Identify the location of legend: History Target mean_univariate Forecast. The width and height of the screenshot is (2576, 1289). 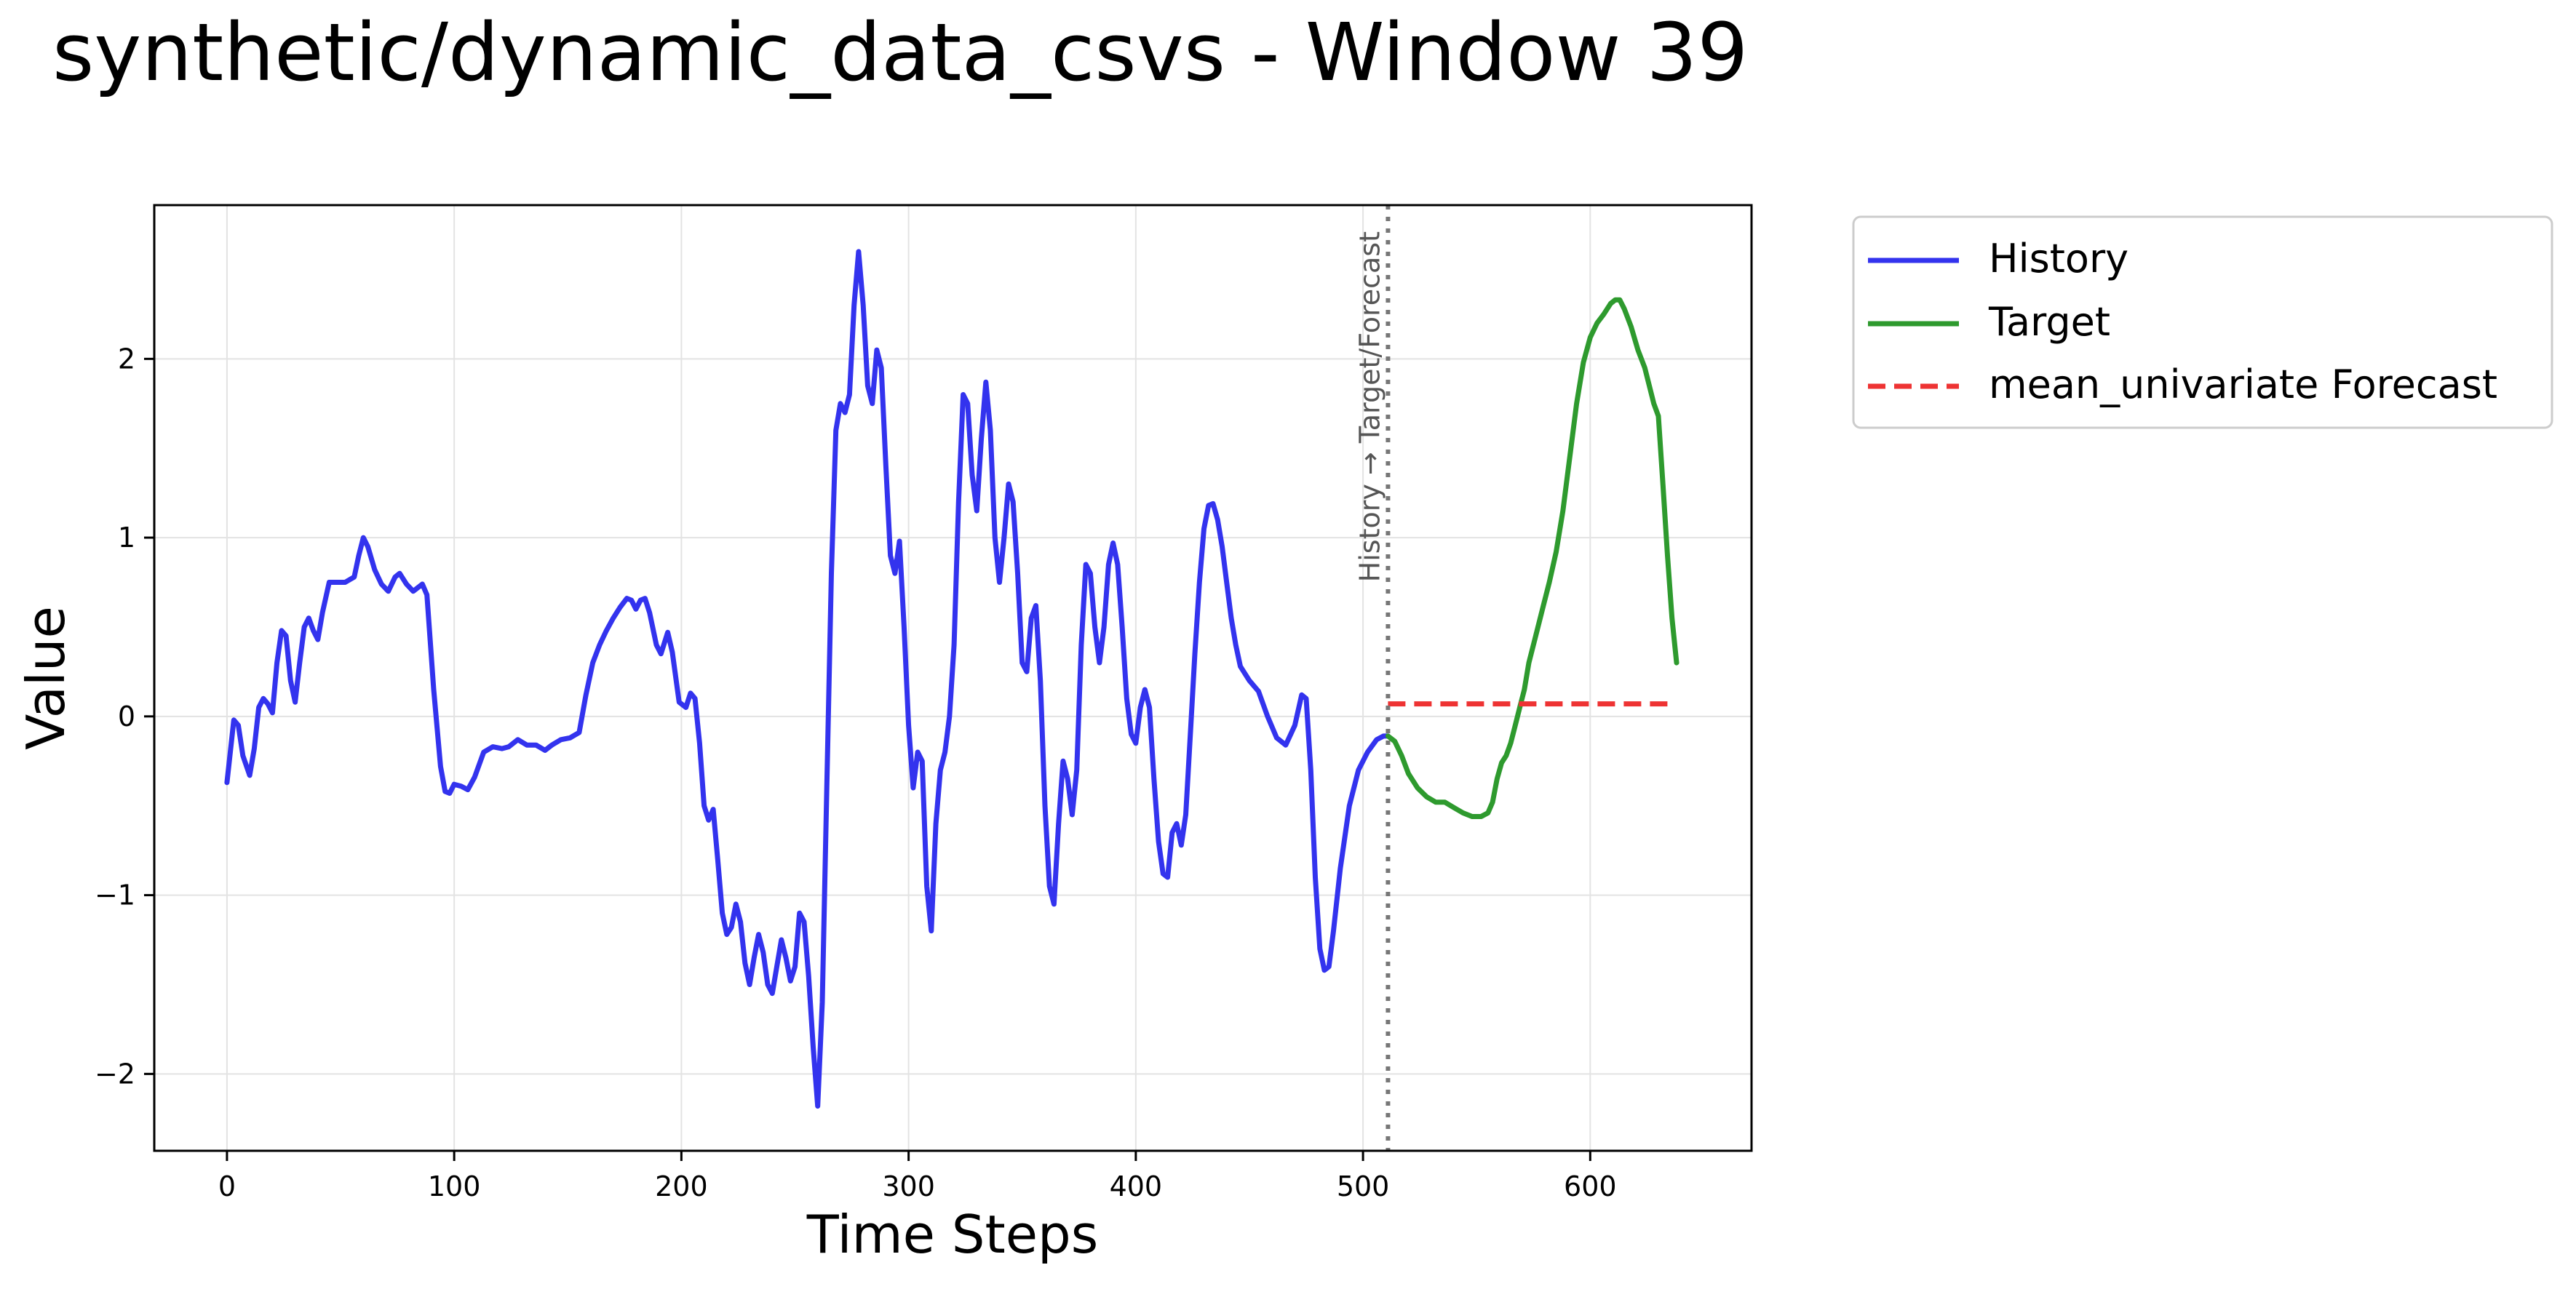
(2202, 322).